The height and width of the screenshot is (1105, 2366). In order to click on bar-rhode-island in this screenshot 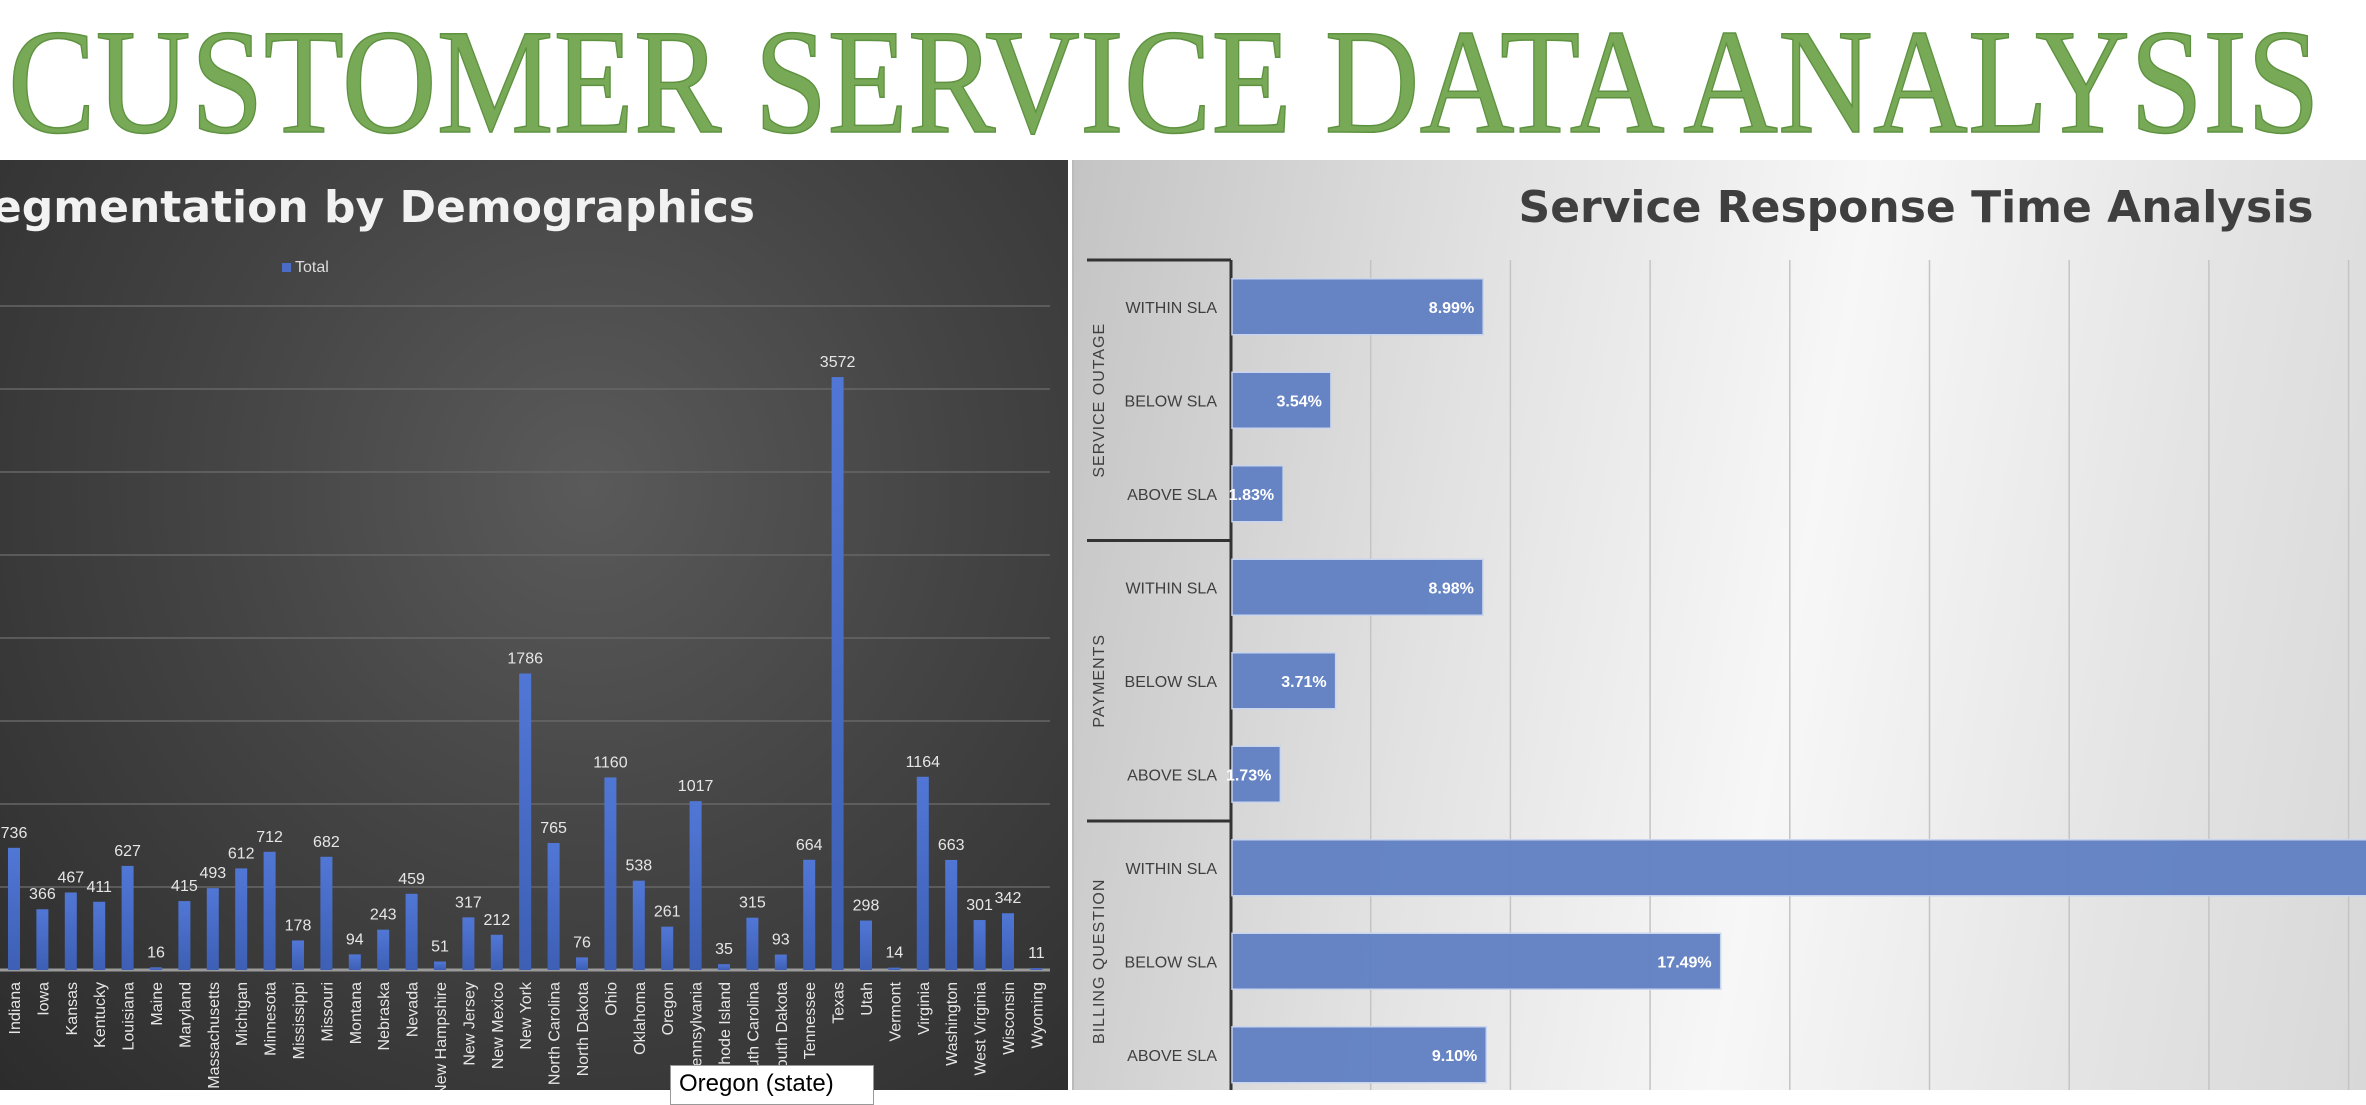, I will do `click(724, 967)`.